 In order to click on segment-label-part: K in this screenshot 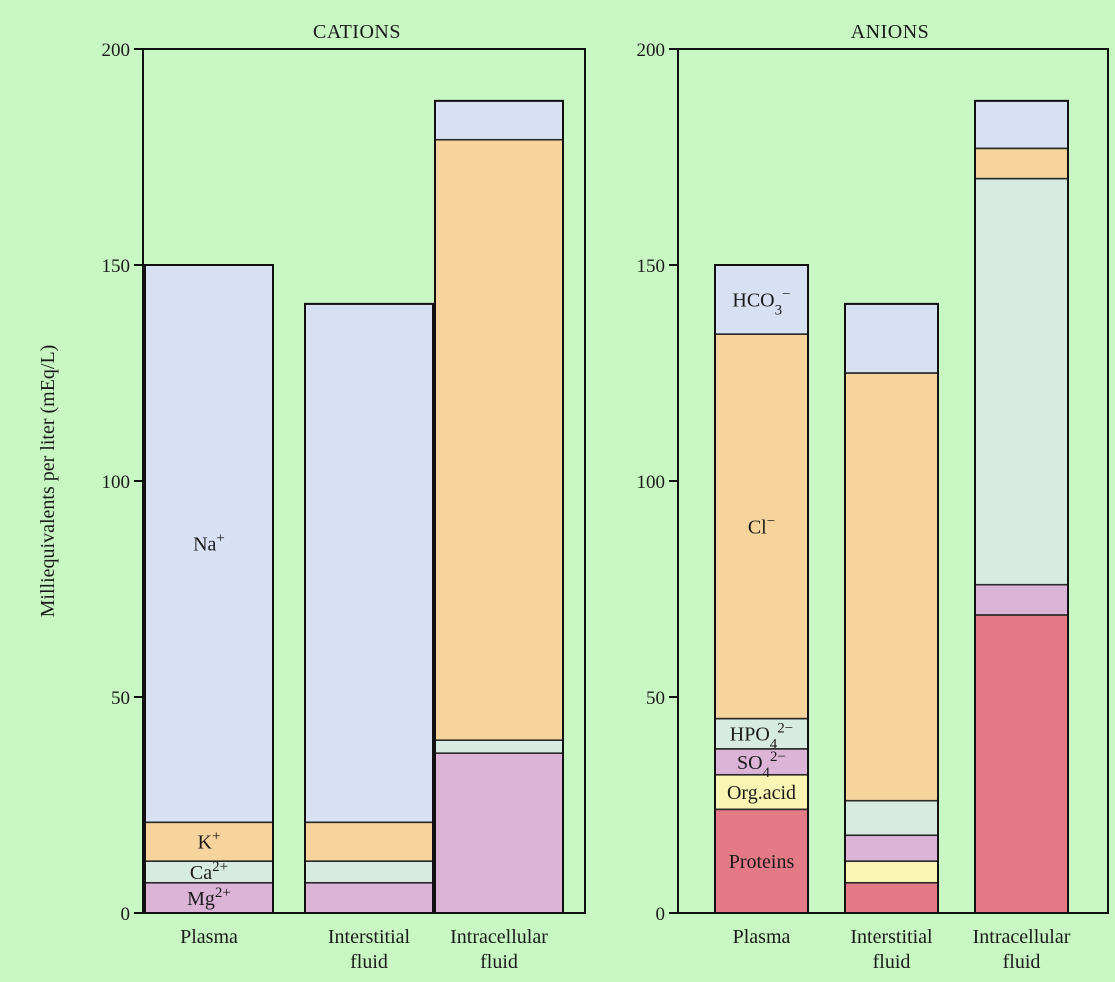, I will do `click(205, 843)`.